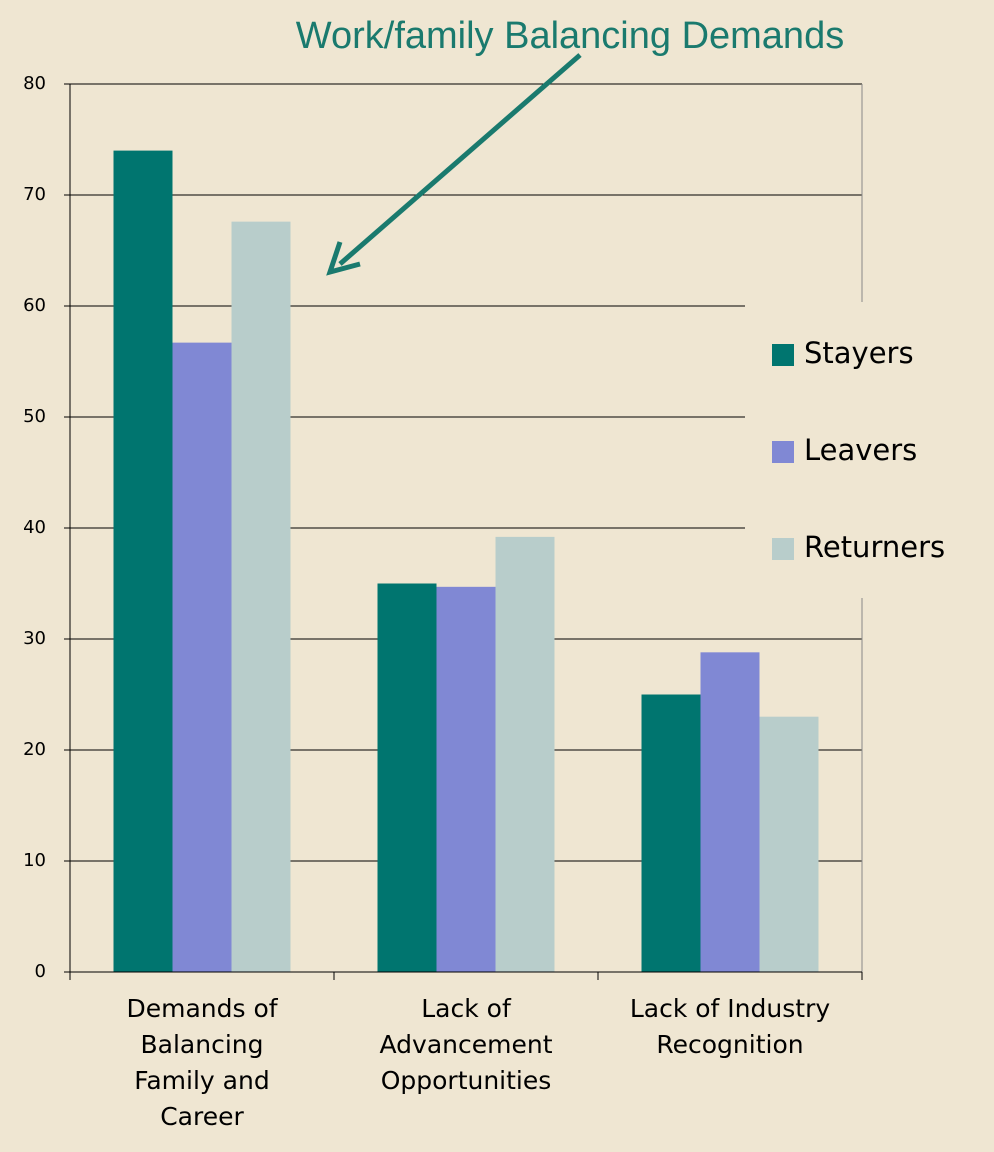  Describe the element at coordinates (34, 305) in the screenshot. I see `y-tick-label: 60` at that location.